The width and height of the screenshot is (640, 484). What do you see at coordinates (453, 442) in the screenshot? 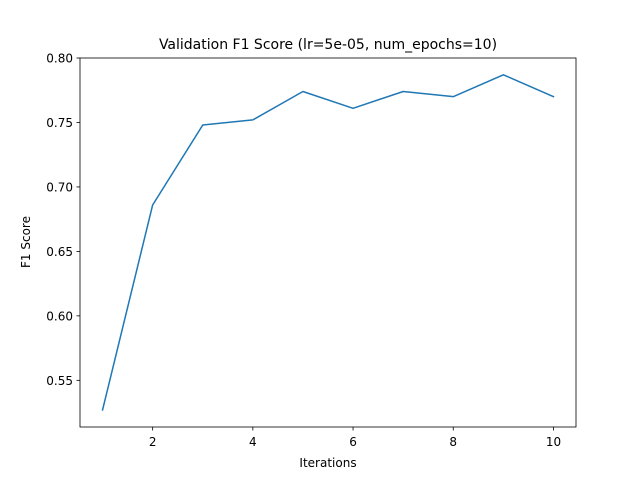
I see `x-tick-label: 8` at bounding box center [453, 442].